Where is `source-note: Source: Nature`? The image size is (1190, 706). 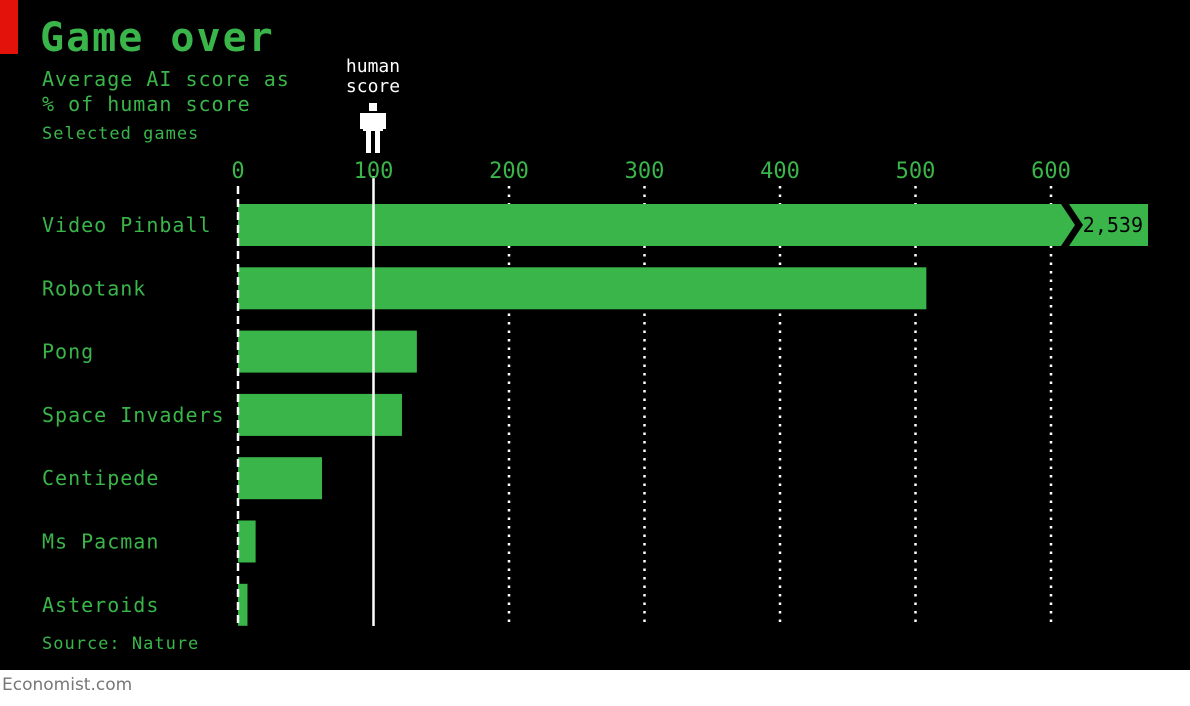 source-note: Source: Nature is located at coordinates (121, 644).